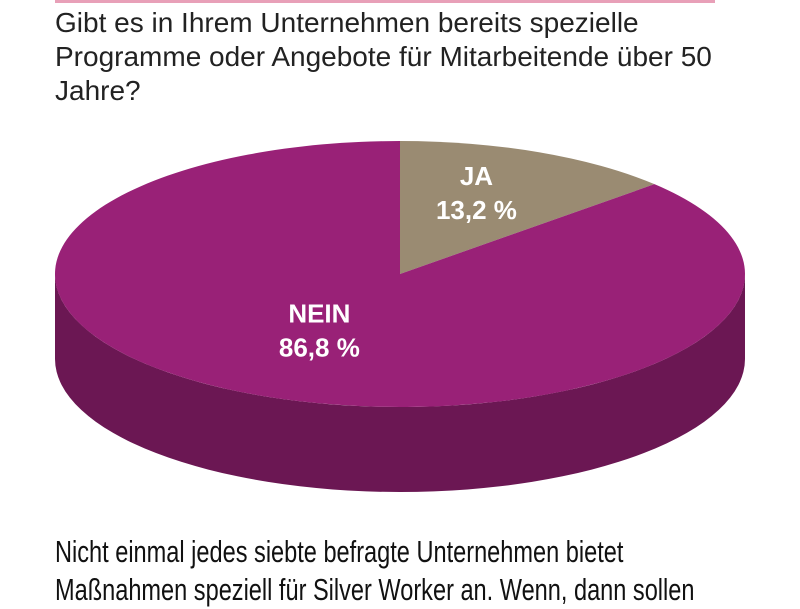 This screenshot has height=609, width=800. Describe the element at coordinates (476, 176) in the screenshot. I see `slice-label: JA` at that location.